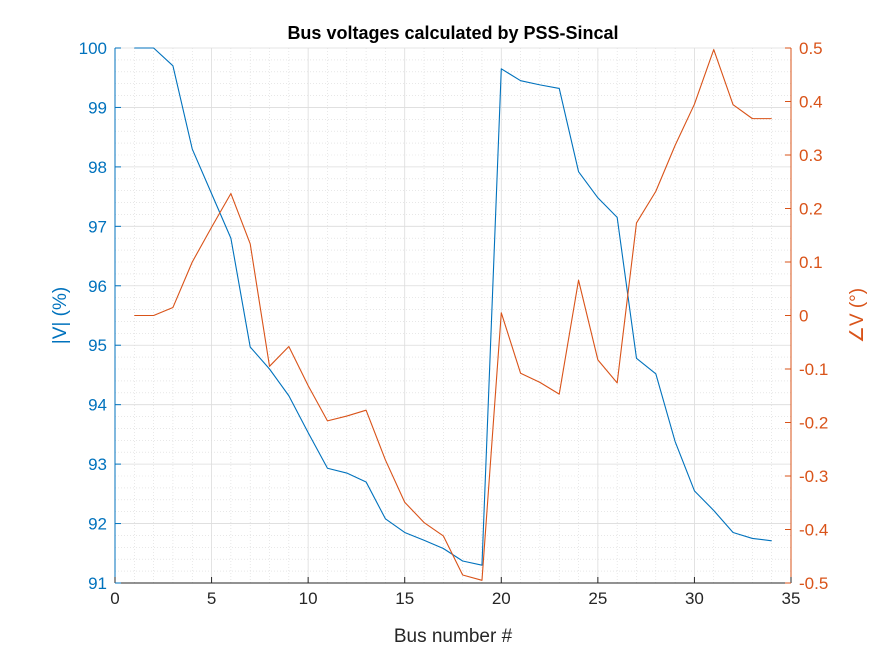  What do you see at coordinates (97, 345) in the screenshot?
I see `y-tick-label-left: 95` at bounding box center [97, 345].